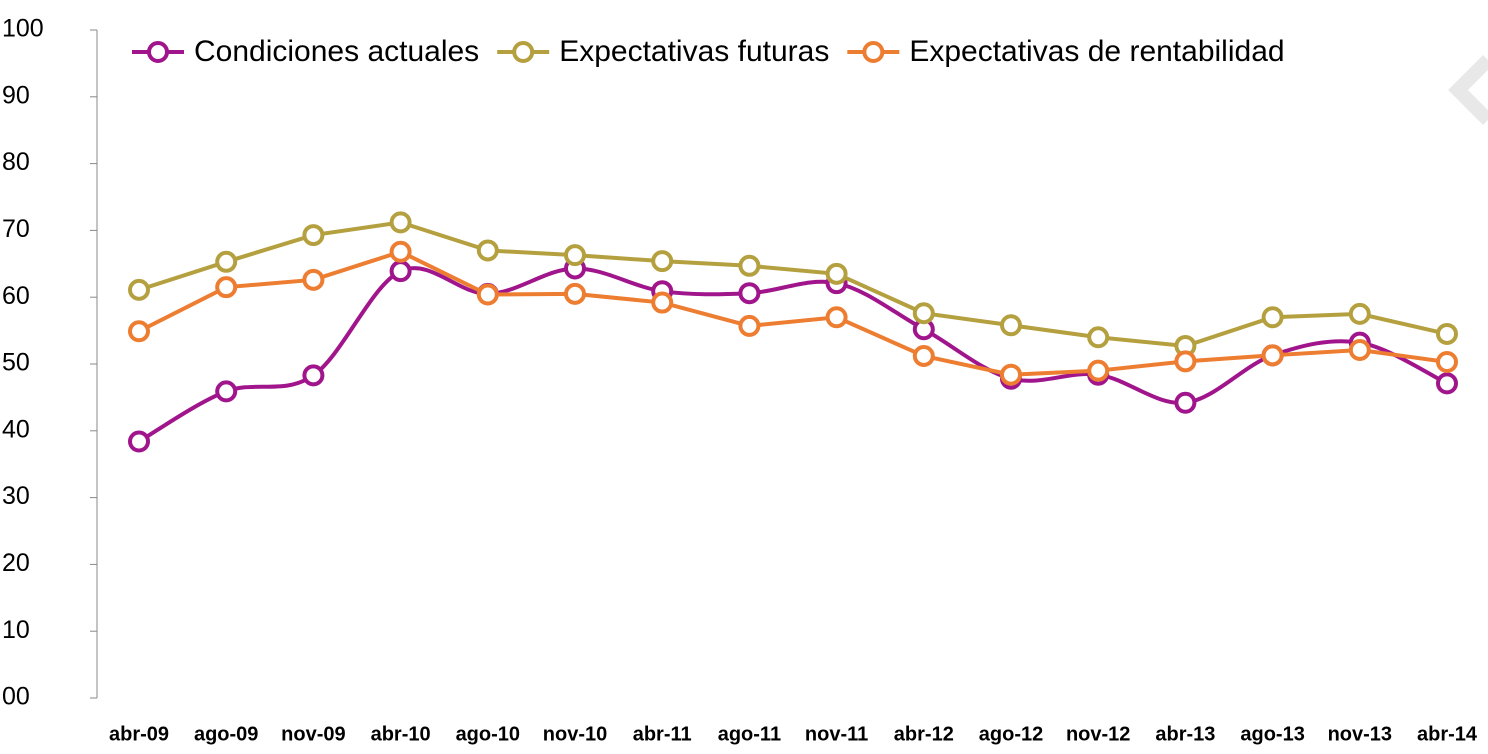 The image size is (1488, 754). Describe the element at coordinates (1468, 90) in the screenshot. I see `nav-arrow` at that location.